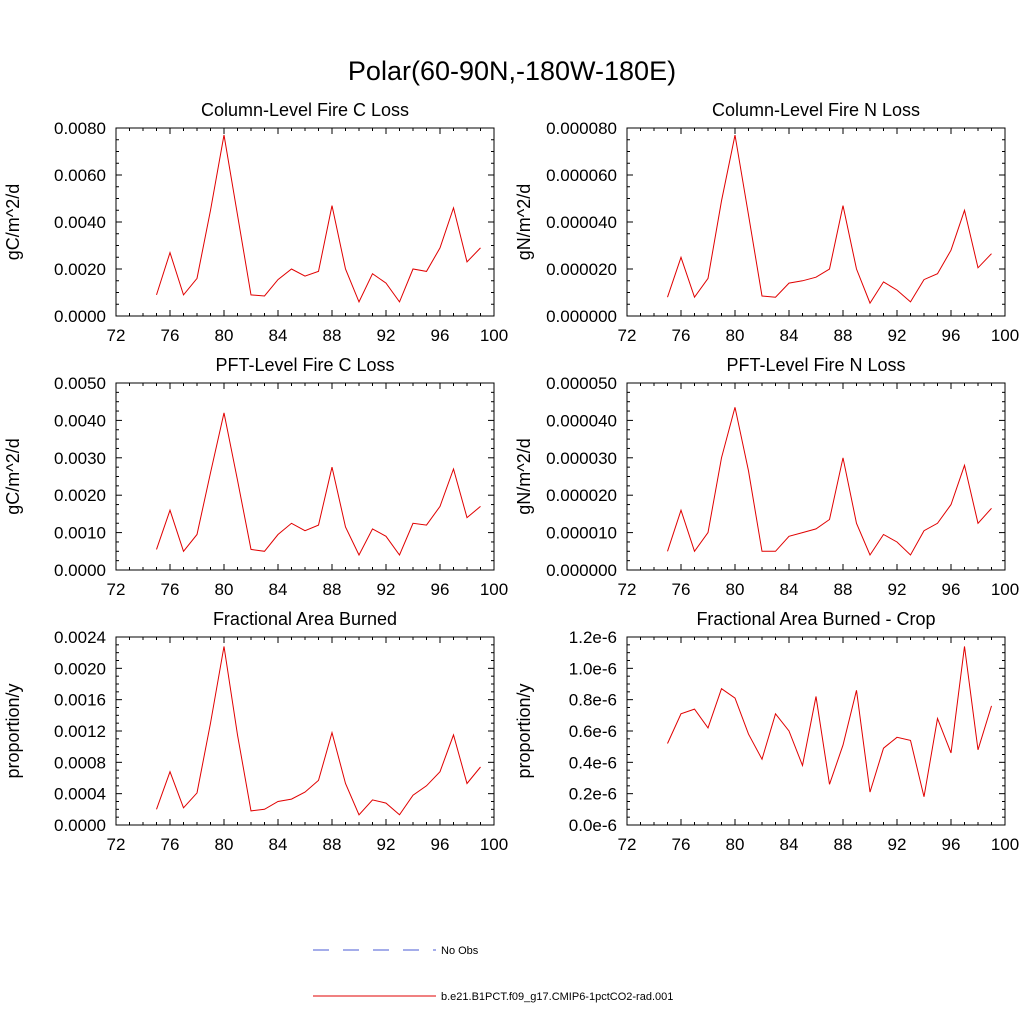  I want to click on y-tick-label: 0.4e-6, so click(593, 762).